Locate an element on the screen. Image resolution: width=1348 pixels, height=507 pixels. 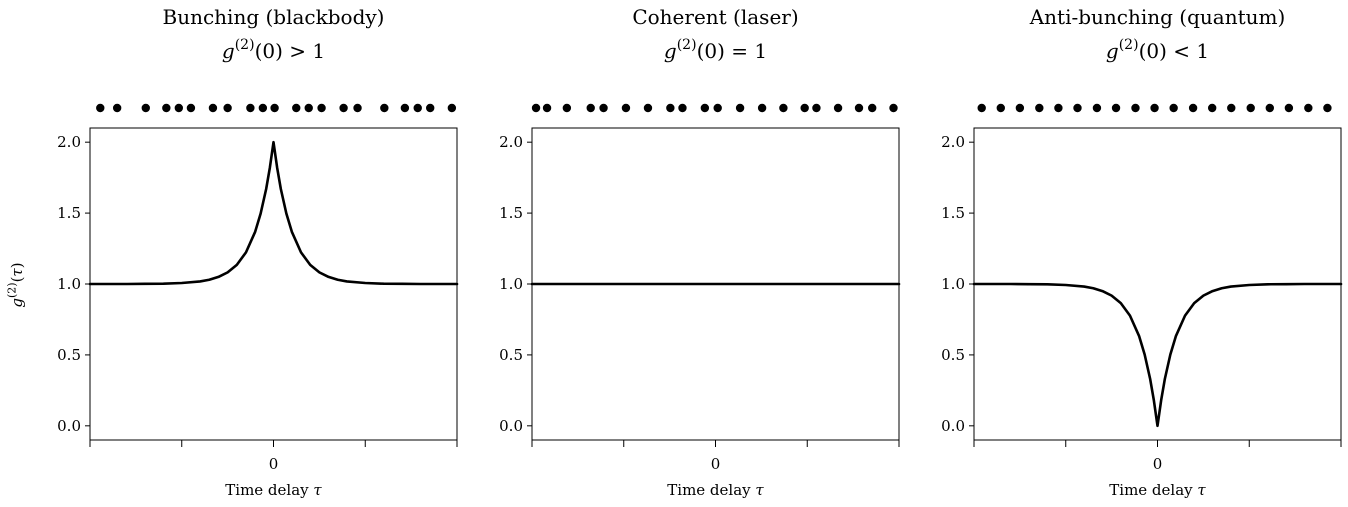
panel-title: Anti-bunching (quantum) is located at coordinates (1157, 17).